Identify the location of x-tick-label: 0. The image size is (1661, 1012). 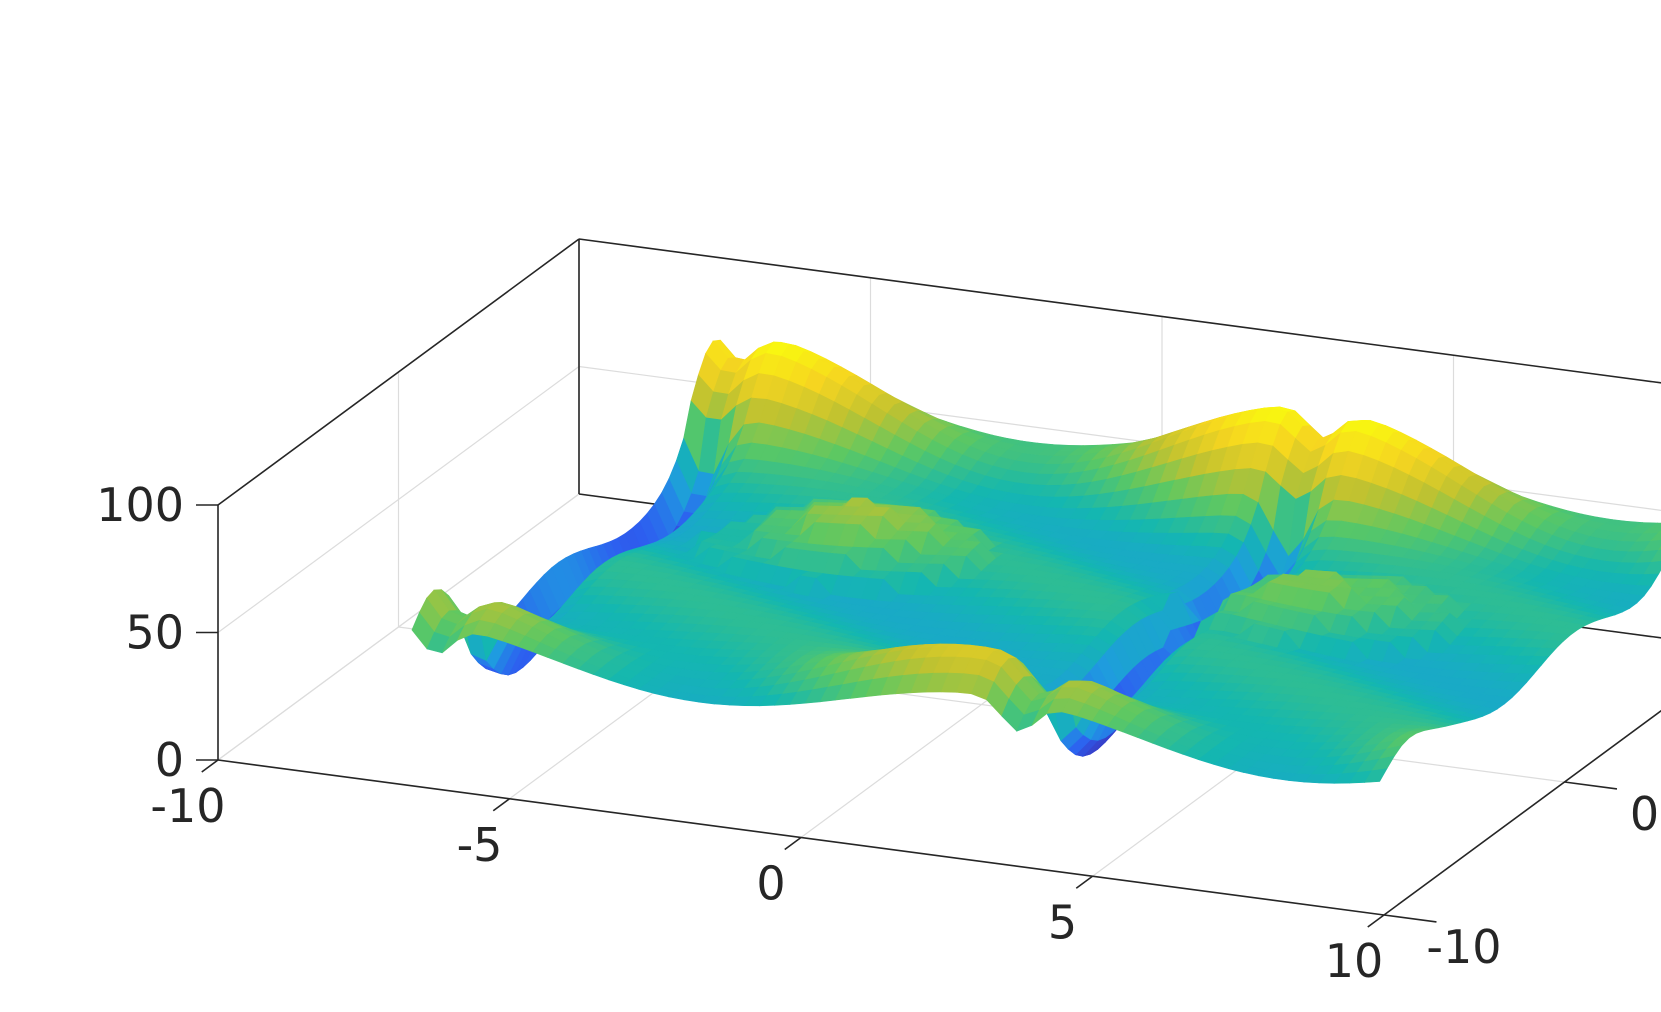
(770, 884).